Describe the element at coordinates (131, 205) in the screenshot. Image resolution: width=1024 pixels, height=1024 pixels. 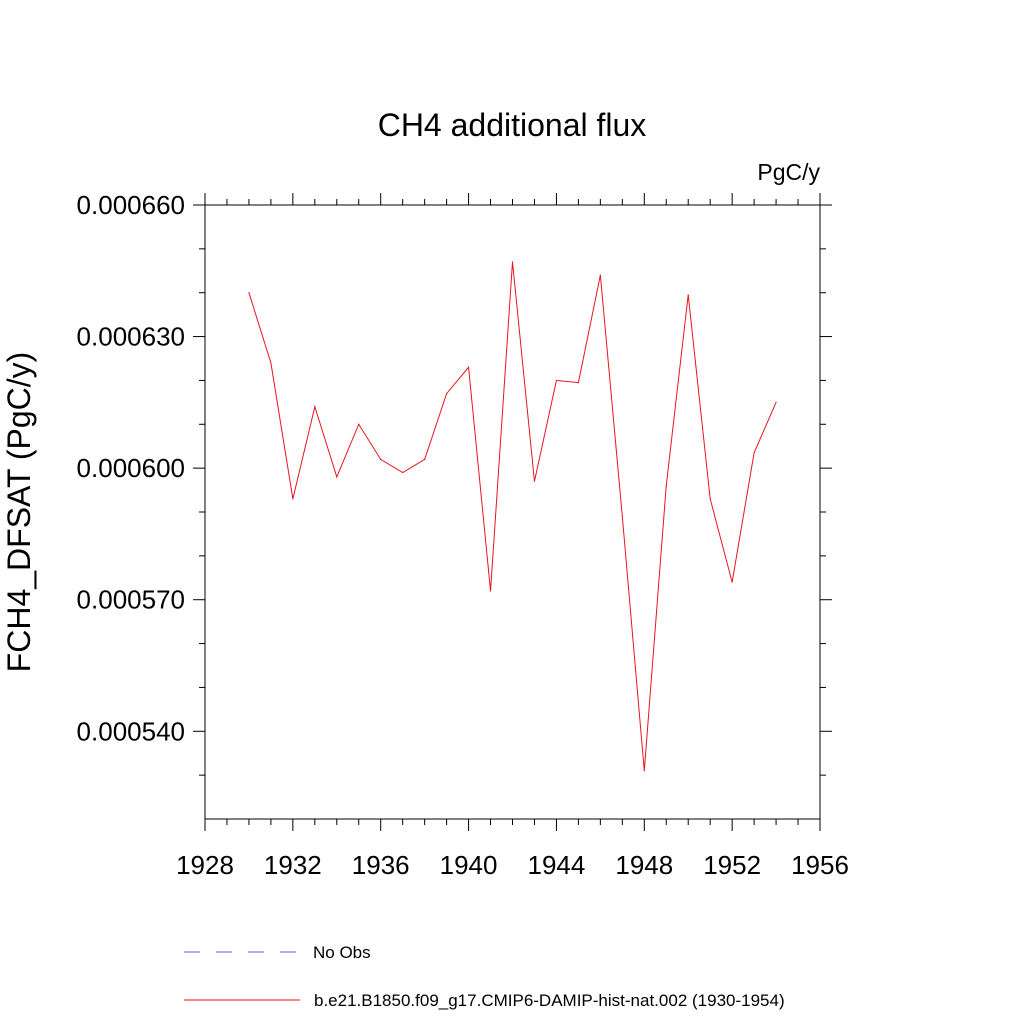
I see `y-tick-label: 0.000660` at that location.